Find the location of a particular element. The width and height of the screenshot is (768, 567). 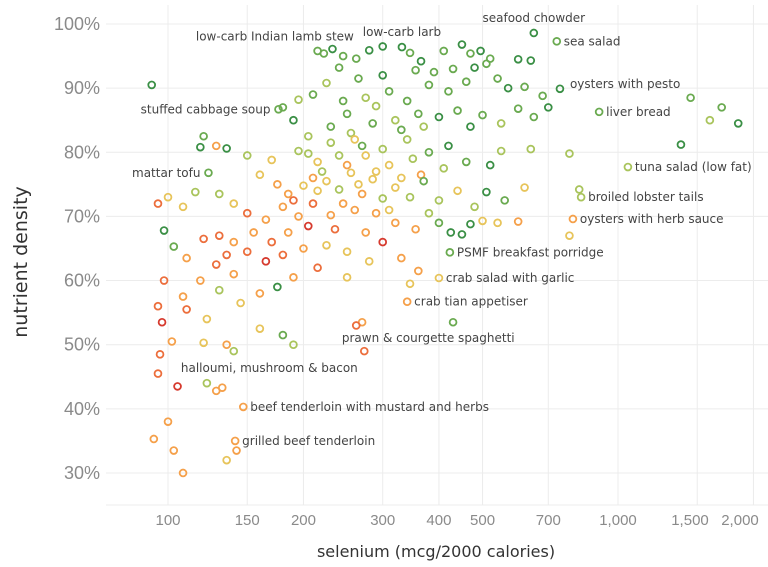

y-tick-label: 80% is located at coordinates (82, 152).